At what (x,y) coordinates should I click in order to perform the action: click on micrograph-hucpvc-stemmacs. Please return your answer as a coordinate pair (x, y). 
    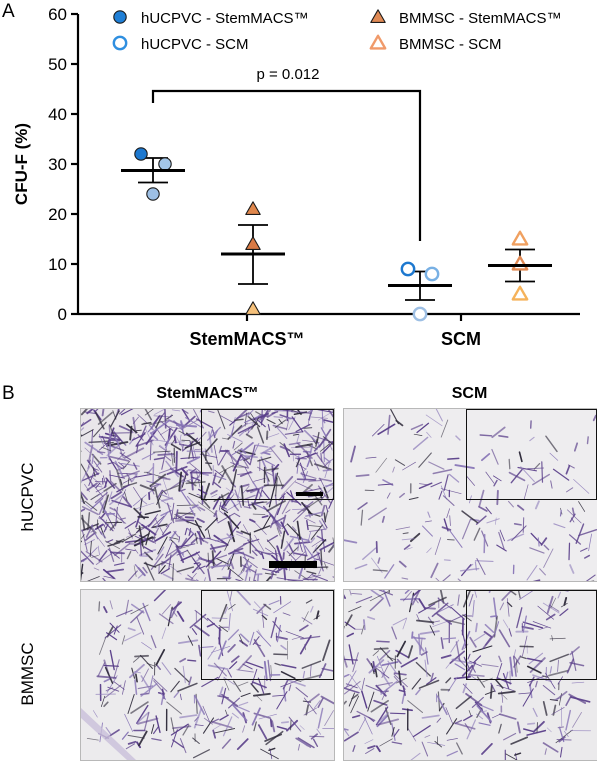
    Looking at the image, I should click on (207, 495).